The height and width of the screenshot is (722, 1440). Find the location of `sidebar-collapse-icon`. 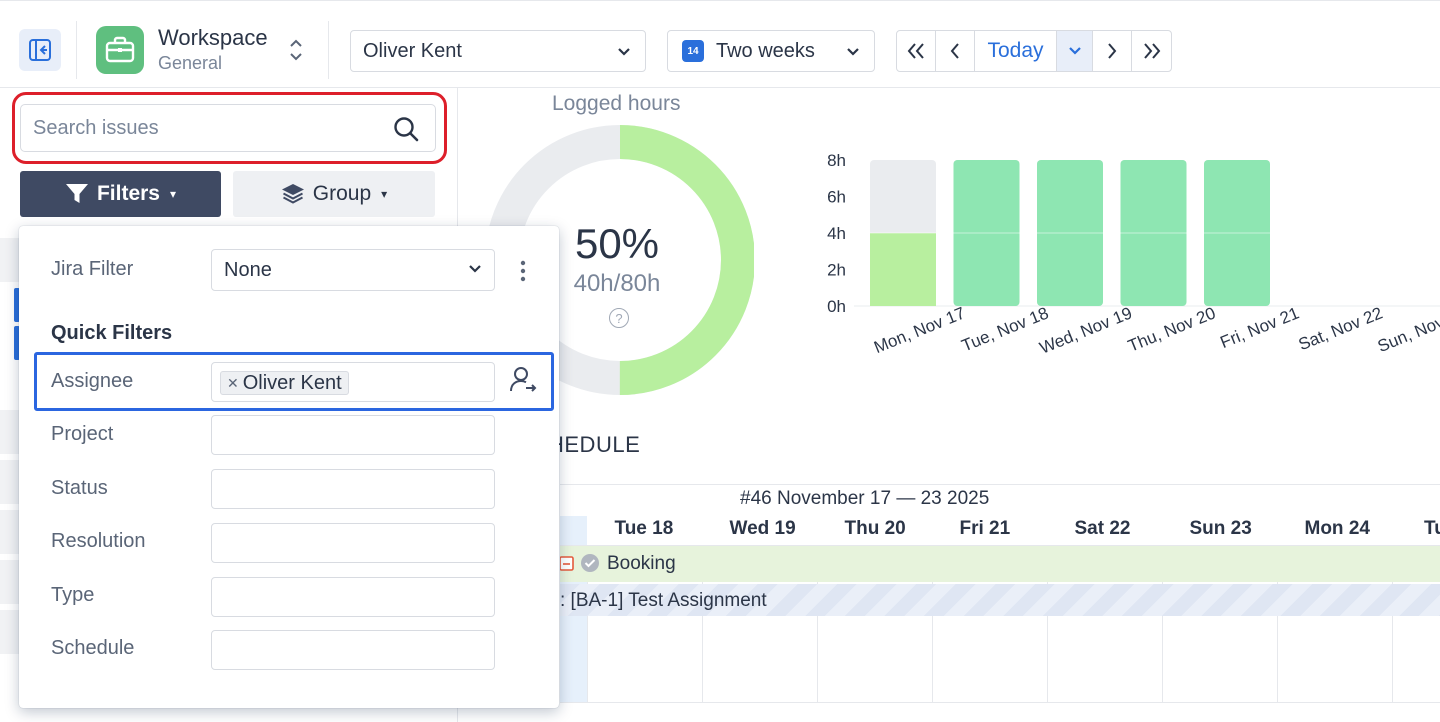

sidebar-collapse-icon is located at coordinates (40, 50).